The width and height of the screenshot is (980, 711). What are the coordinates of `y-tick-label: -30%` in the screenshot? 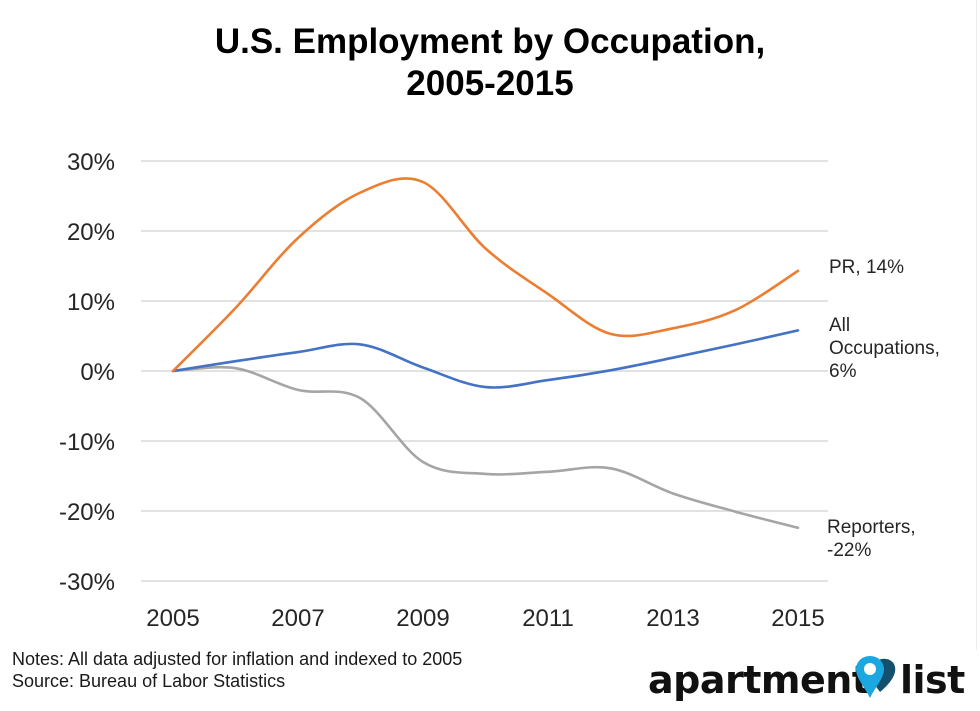 It's located at (87, 582).